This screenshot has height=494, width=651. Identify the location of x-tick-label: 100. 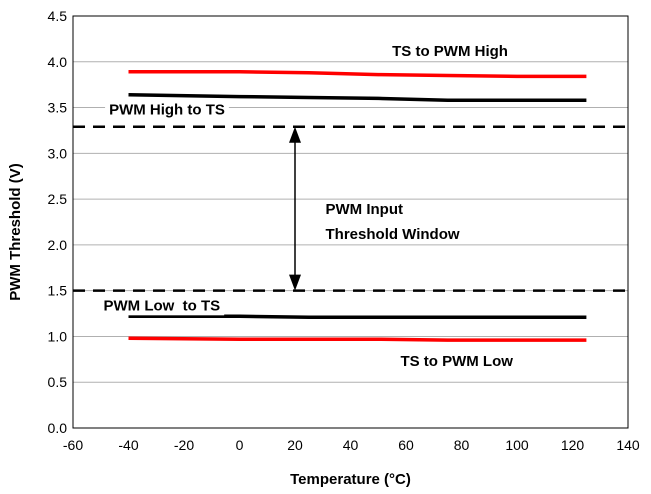
(517, 445).